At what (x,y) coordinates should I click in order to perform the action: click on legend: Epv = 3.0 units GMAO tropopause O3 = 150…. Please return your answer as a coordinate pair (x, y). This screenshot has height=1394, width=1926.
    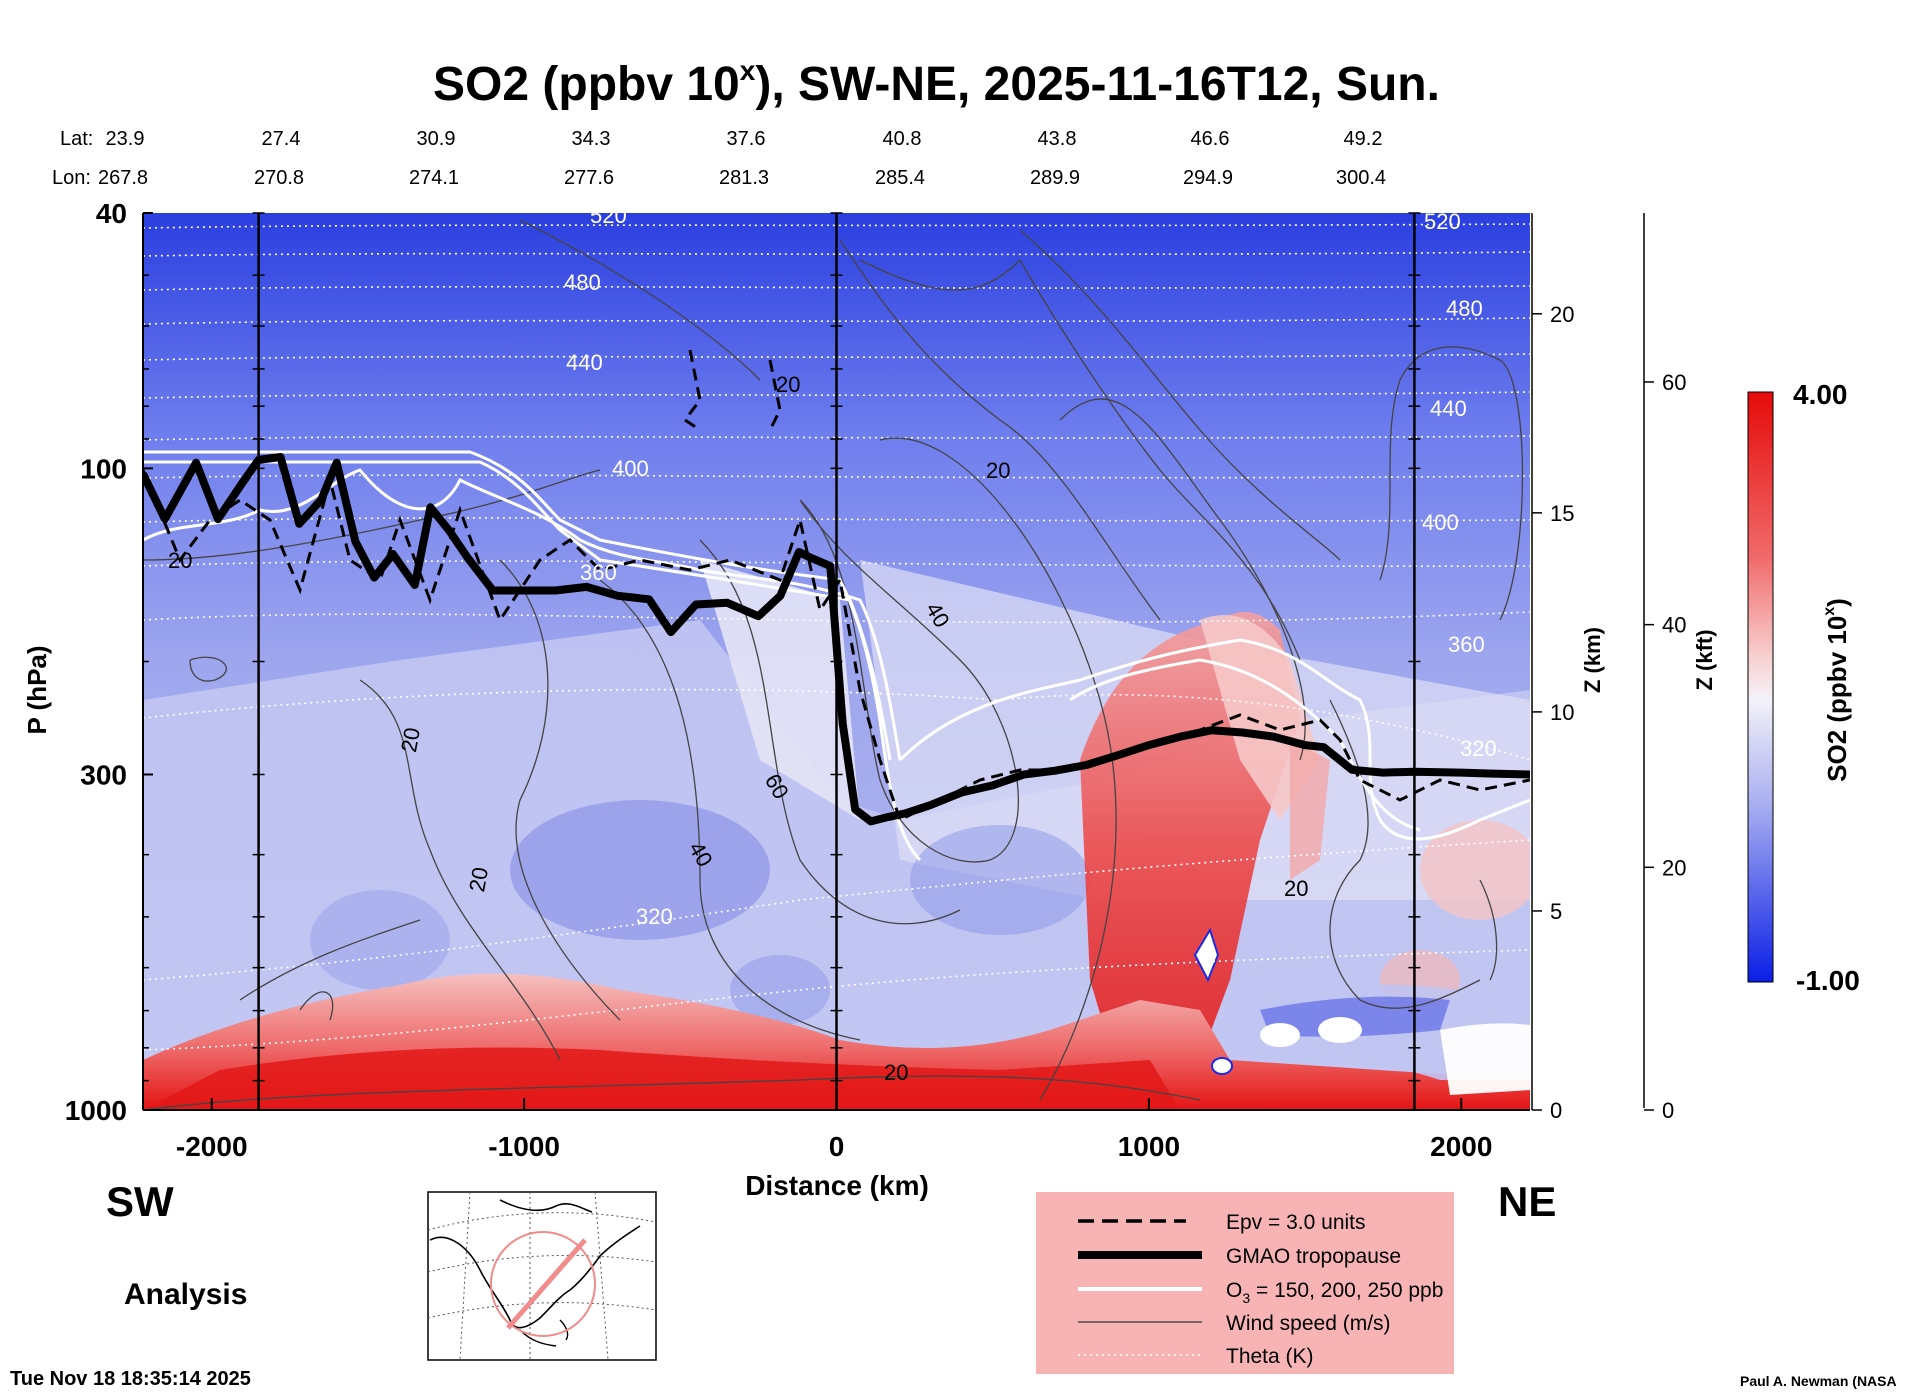
    Looking at the image, I should click on (1245, 1283).